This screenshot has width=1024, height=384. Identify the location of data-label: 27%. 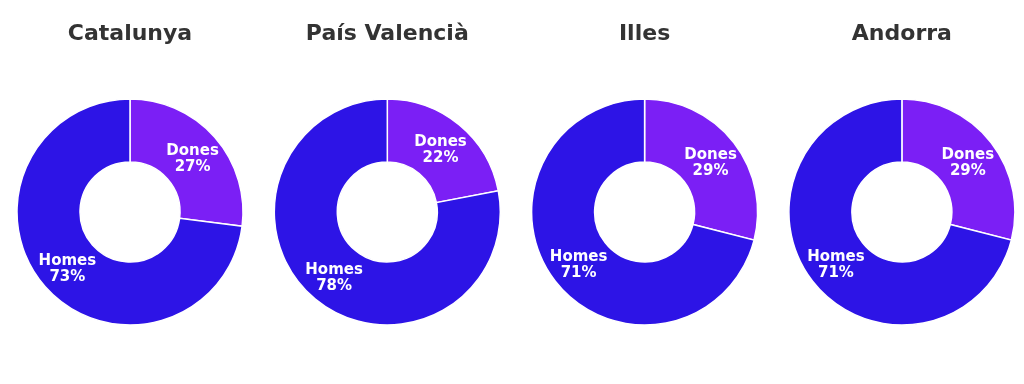
(192, 165).